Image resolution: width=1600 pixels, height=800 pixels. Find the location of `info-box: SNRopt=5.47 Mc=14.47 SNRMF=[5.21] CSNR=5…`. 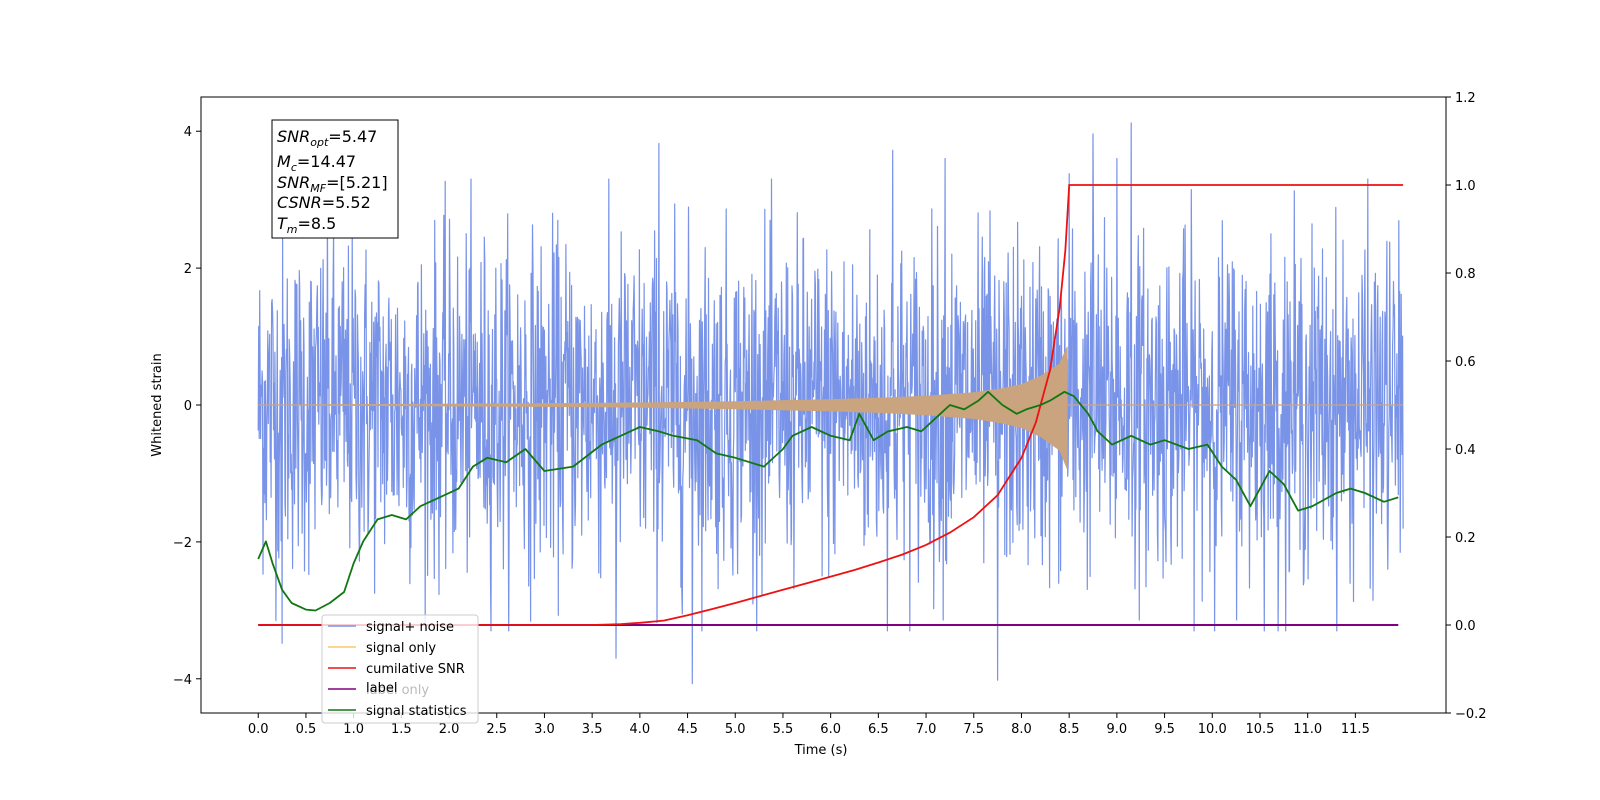

info-box: SNRopt=5.47 Mc=14.47 SNRMF=[5.21] CSNR=5… is located at coordinates (335, 179).